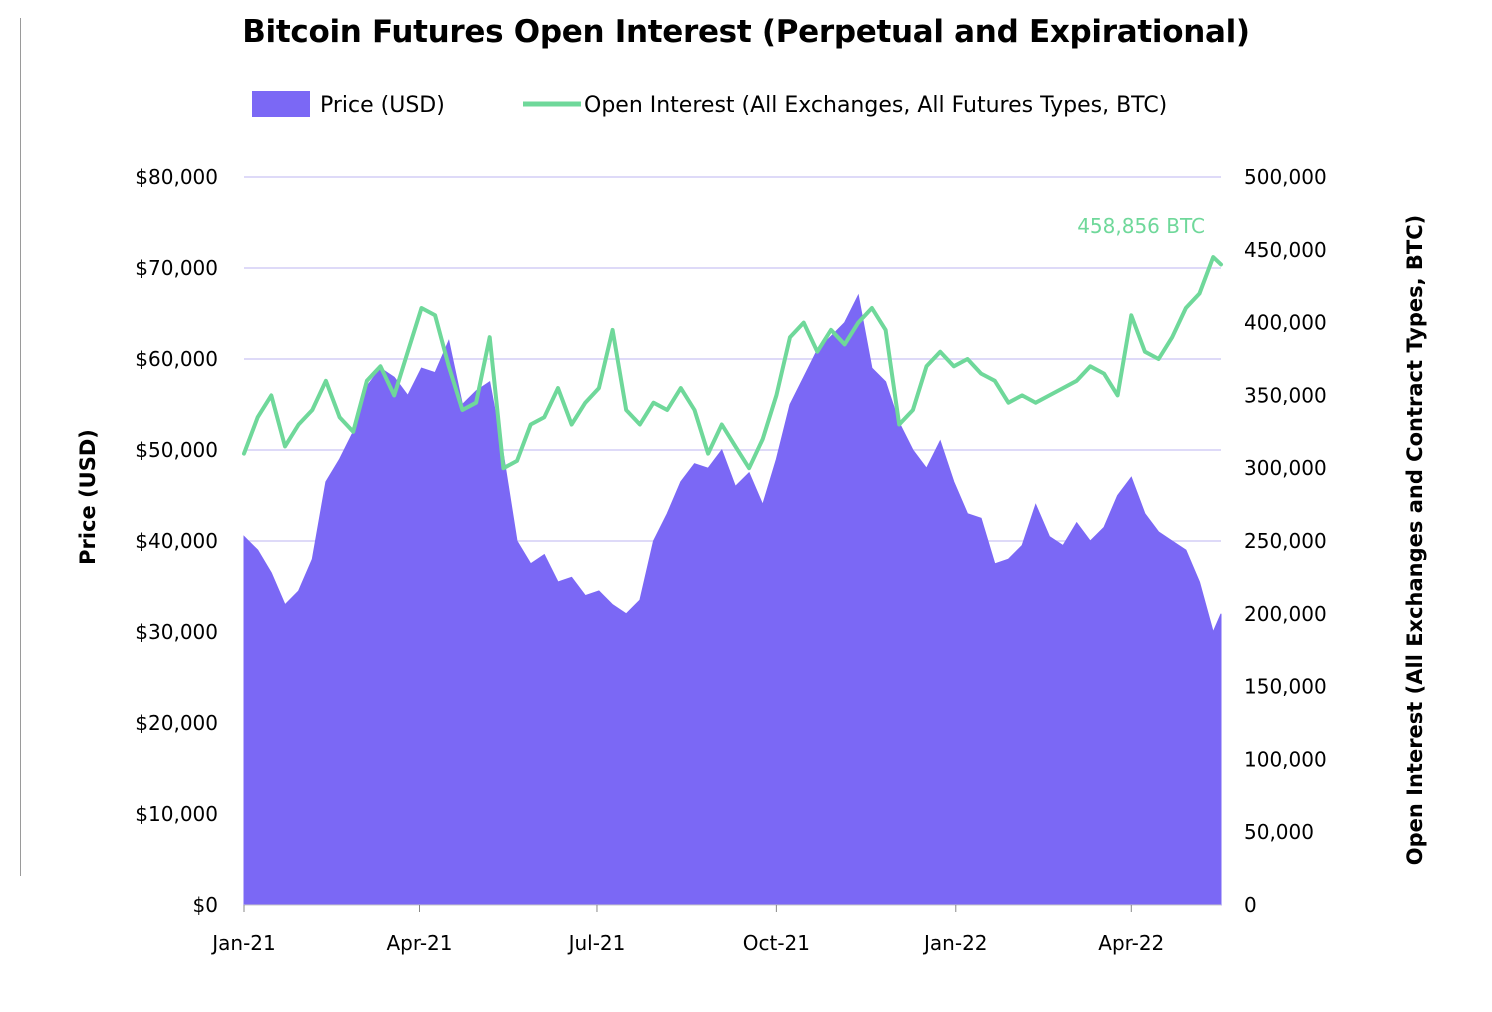 Image resolution: width=1492 pixels, height=1012 pixels. I want to click on y-right-tick-label: 0, so click(1250, 905).